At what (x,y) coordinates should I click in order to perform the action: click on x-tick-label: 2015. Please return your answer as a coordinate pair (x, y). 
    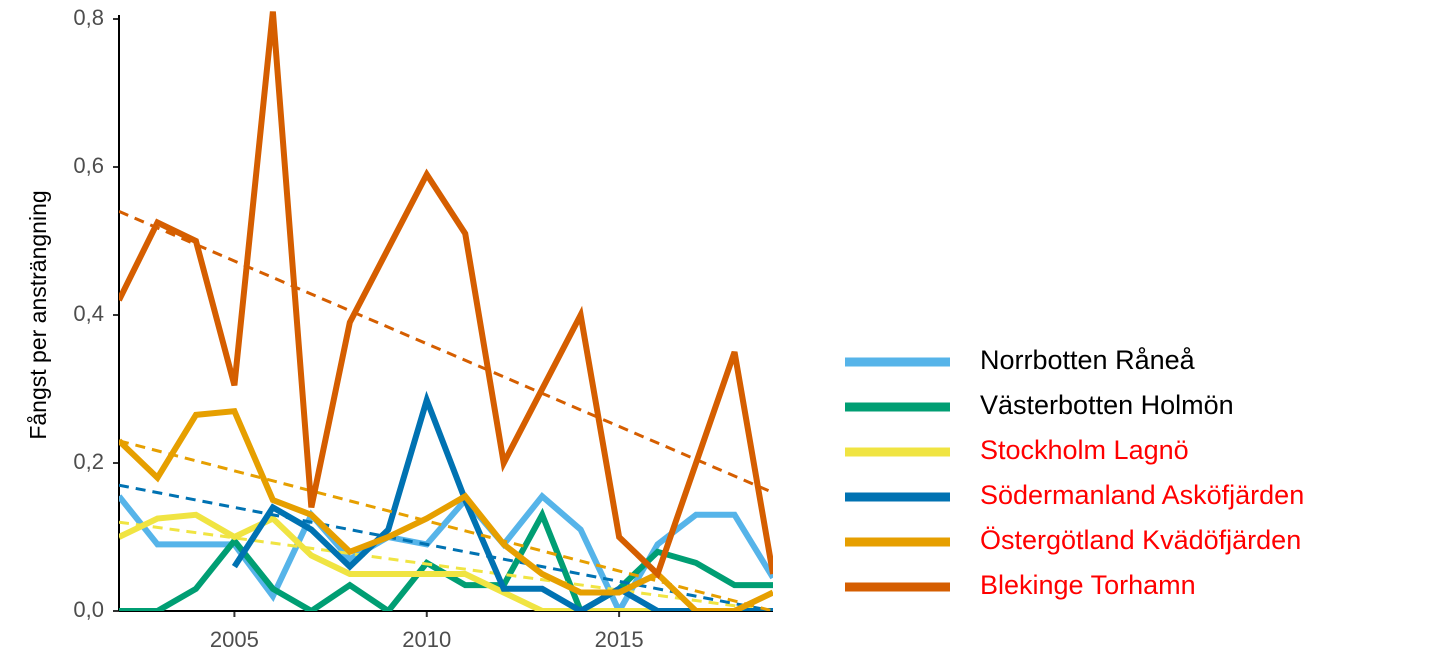
    Looking at the image, I should click on (619, 639).